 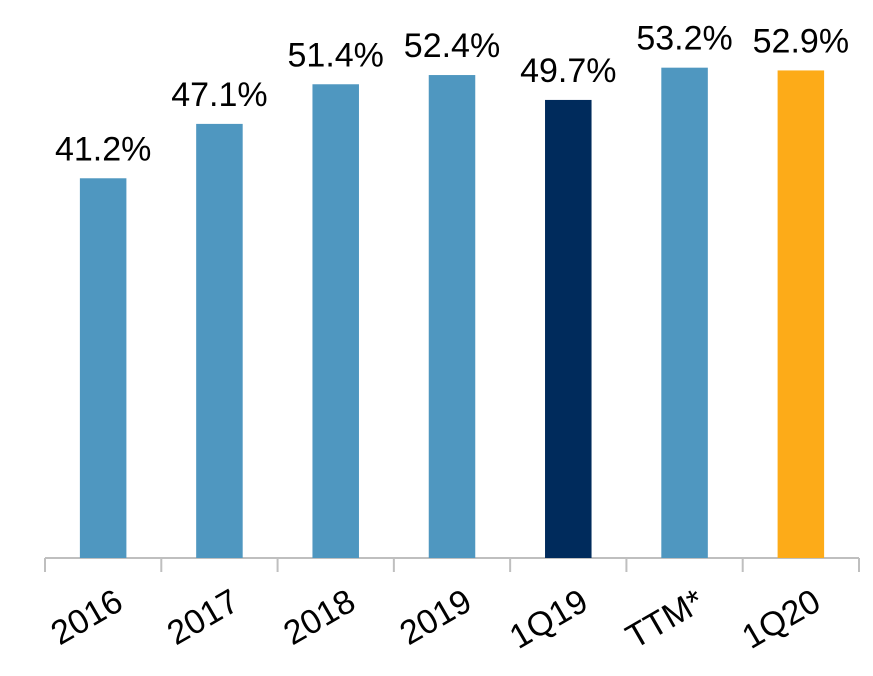 I want to click on data-label: 49.7%, so click(x=568, y=71).